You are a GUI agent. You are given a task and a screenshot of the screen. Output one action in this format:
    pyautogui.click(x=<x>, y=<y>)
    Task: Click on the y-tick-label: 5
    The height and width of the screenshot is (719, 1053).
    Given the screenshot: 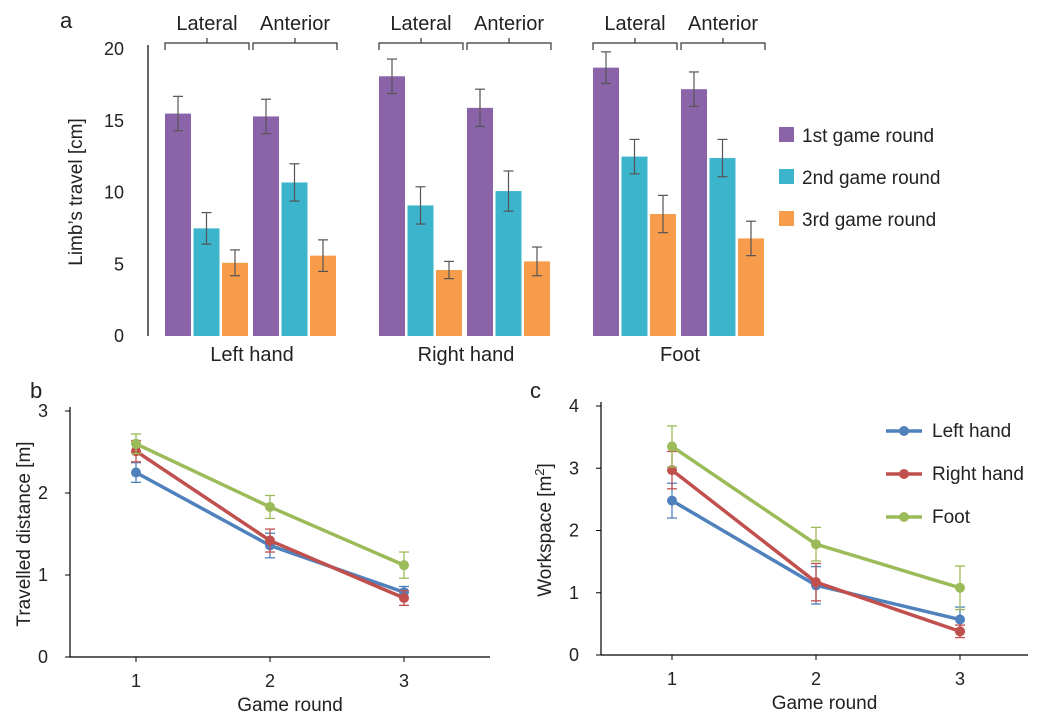 What is the action you would take?
    pyautogui.click(x=119, y=264)
    